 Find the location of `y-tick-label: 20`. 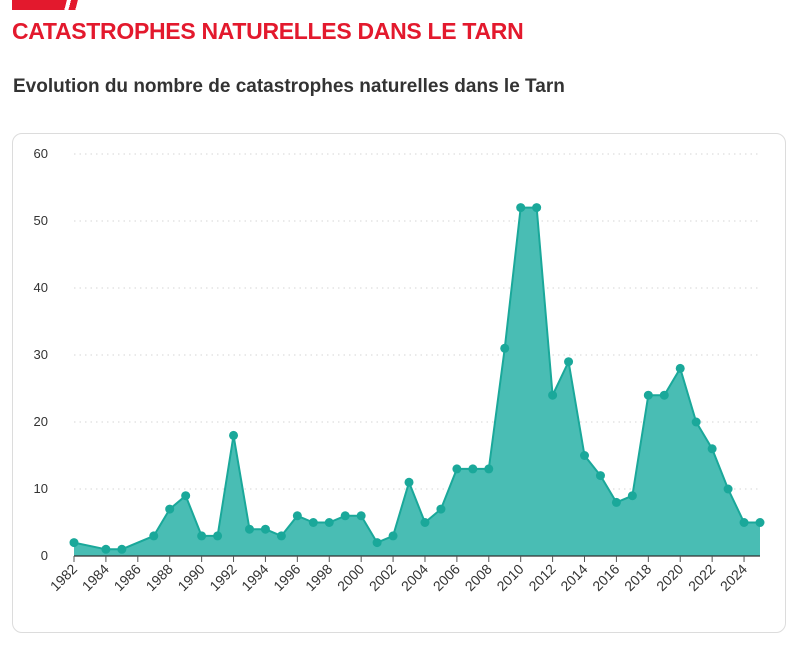

y-tick-label: 20 is located at coordinates (41, 421).